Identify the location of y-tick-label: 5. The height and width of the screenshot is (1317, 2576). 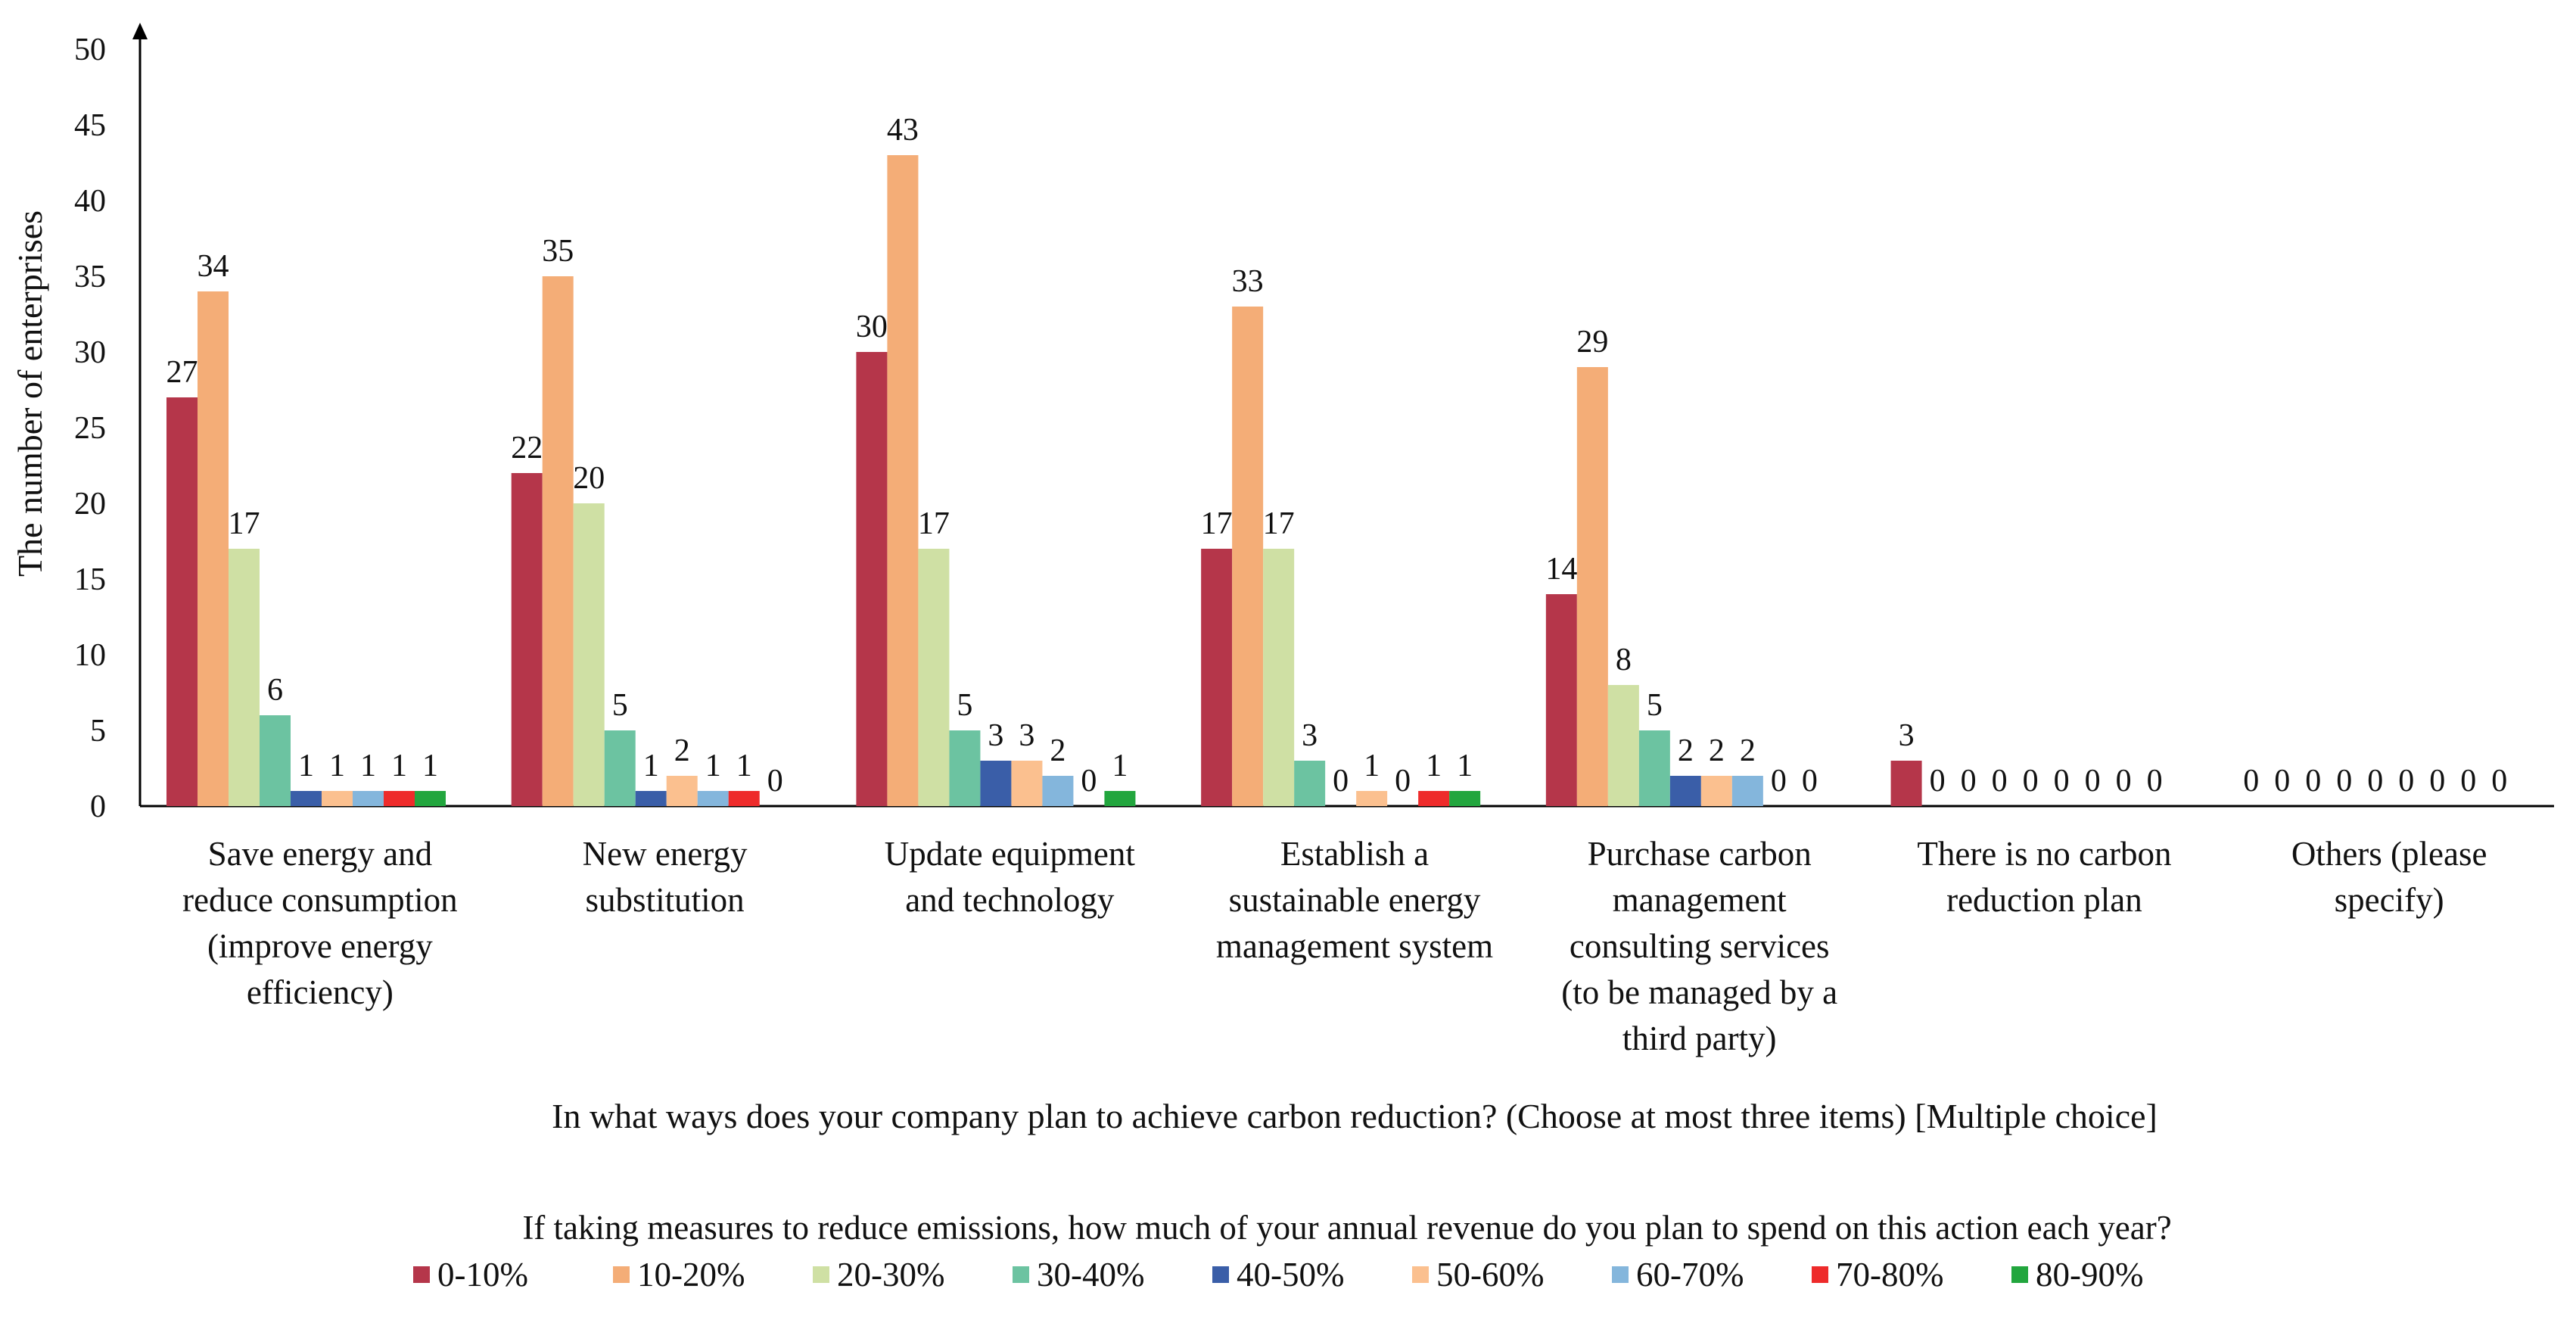
(98, 731).